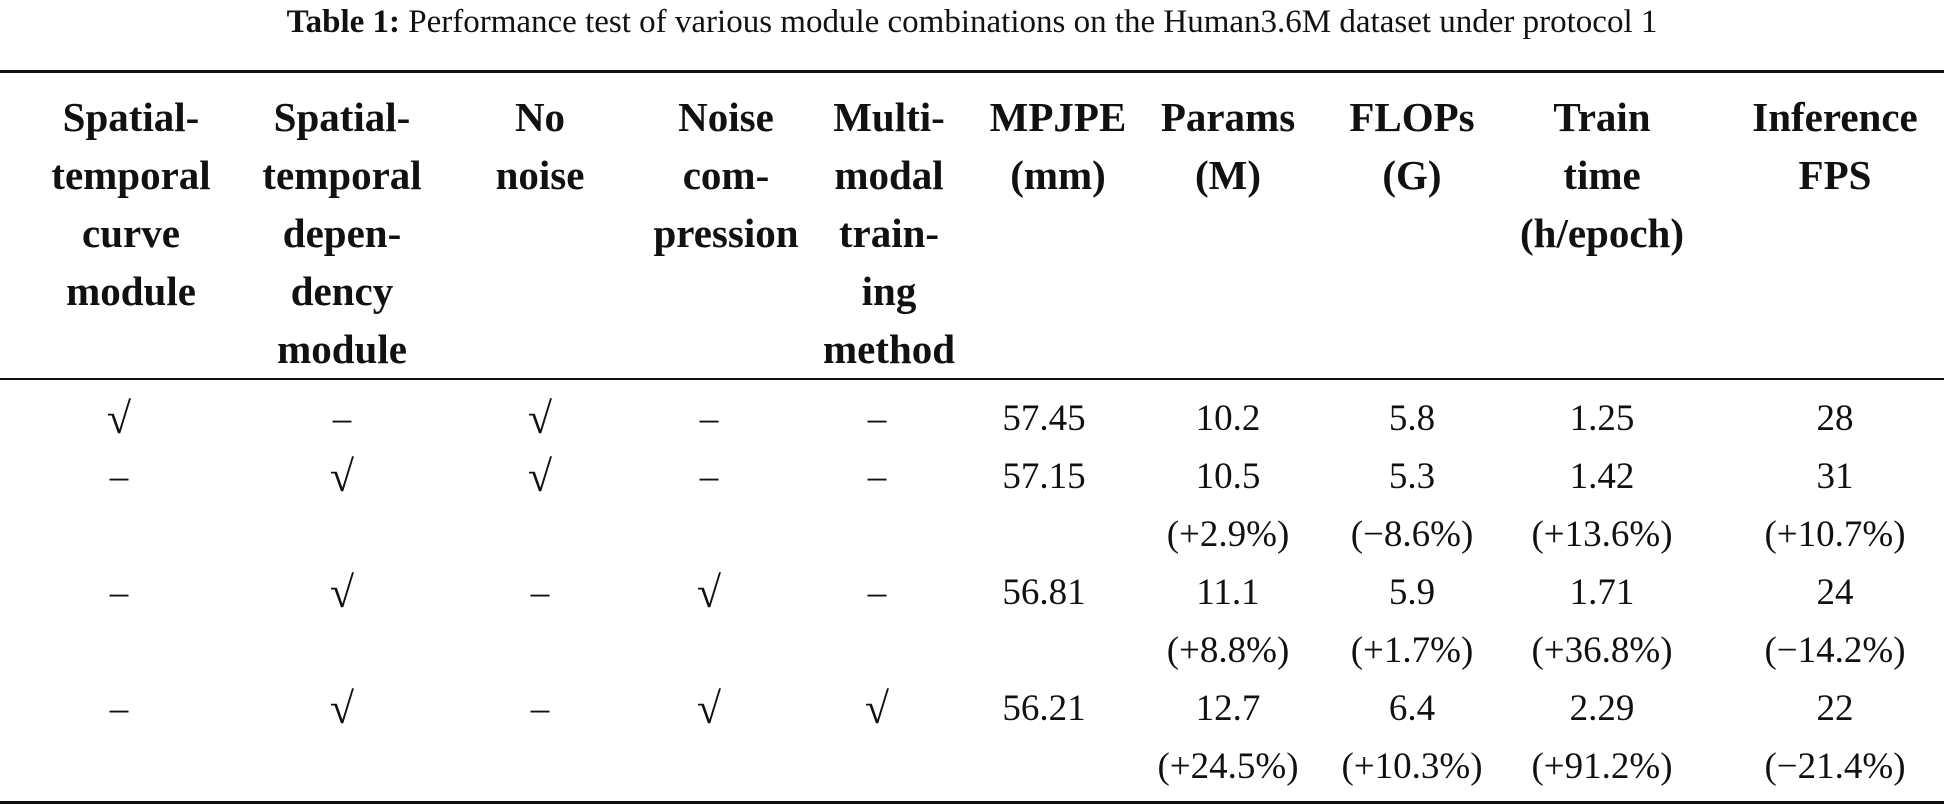 The image size is (1944, 804). Describe the element at coordinates (540, 418) in the screenshot. I see `row1-no-noise-check-icon: √` at that location.